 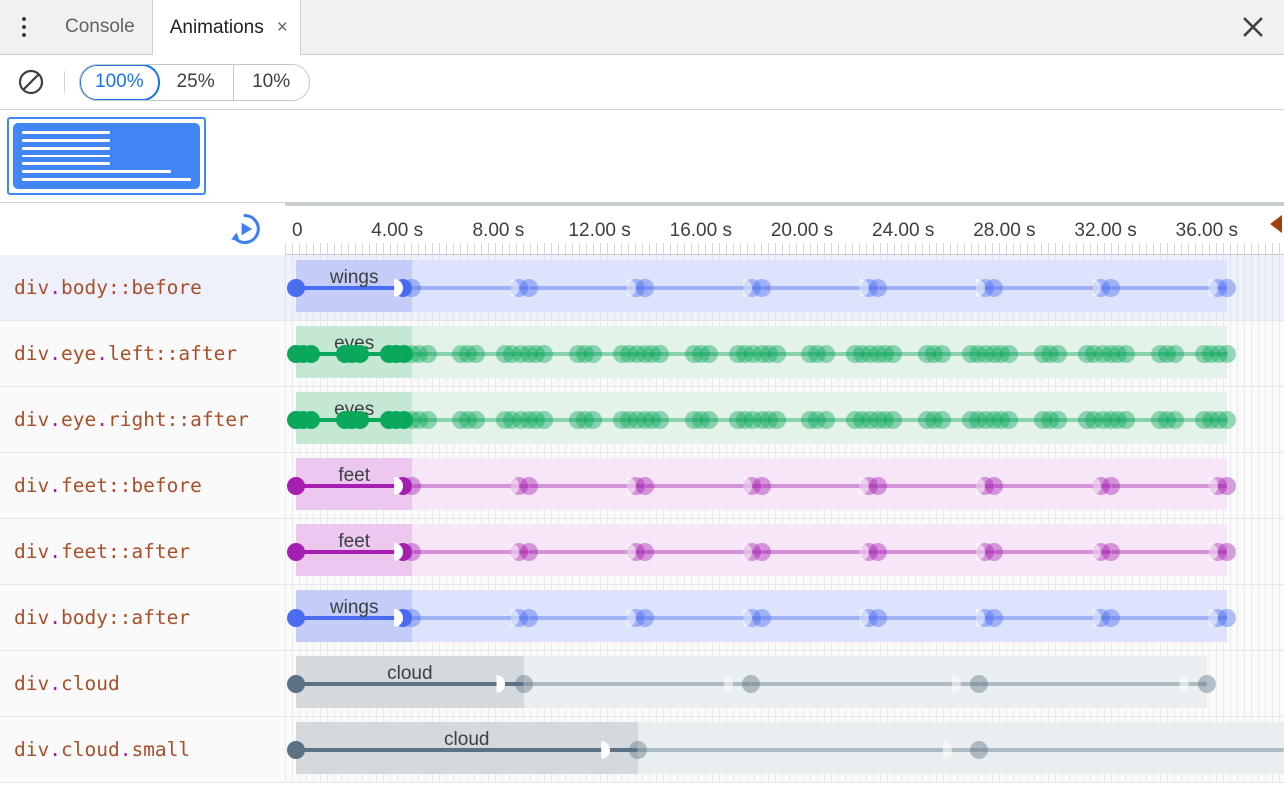 I want to click on animation-row: div. body::after wings, so click(x=642, y=618).